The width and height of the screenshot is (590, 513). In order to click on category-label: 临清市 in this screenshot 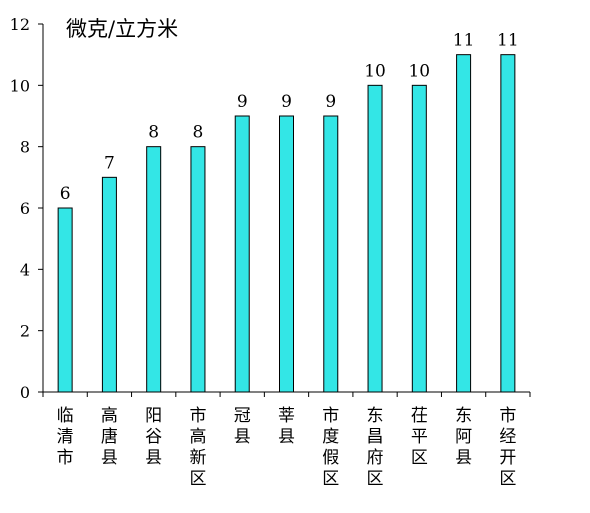, I will do `click(65, 437)`.